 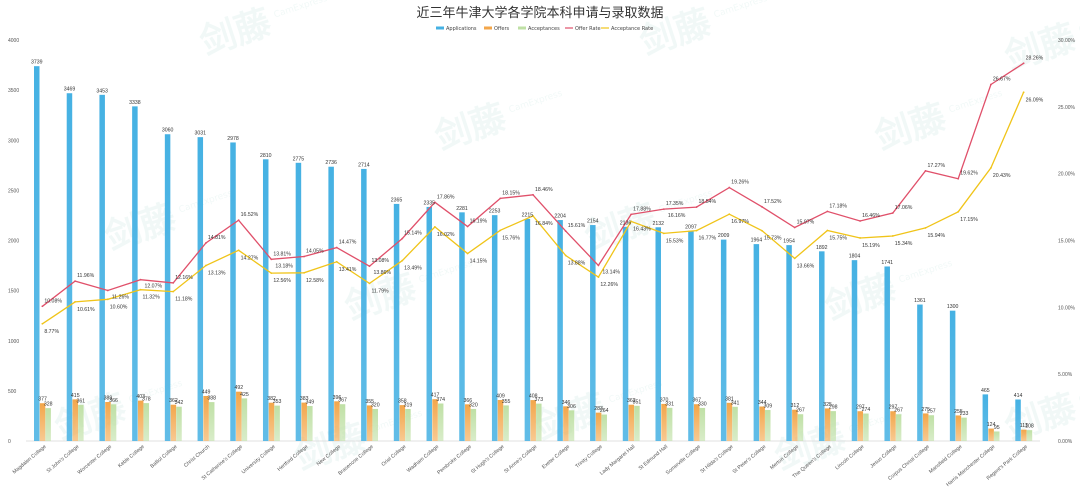 I want to click on data-label-applications: 3469, so click(x=70, y=90).